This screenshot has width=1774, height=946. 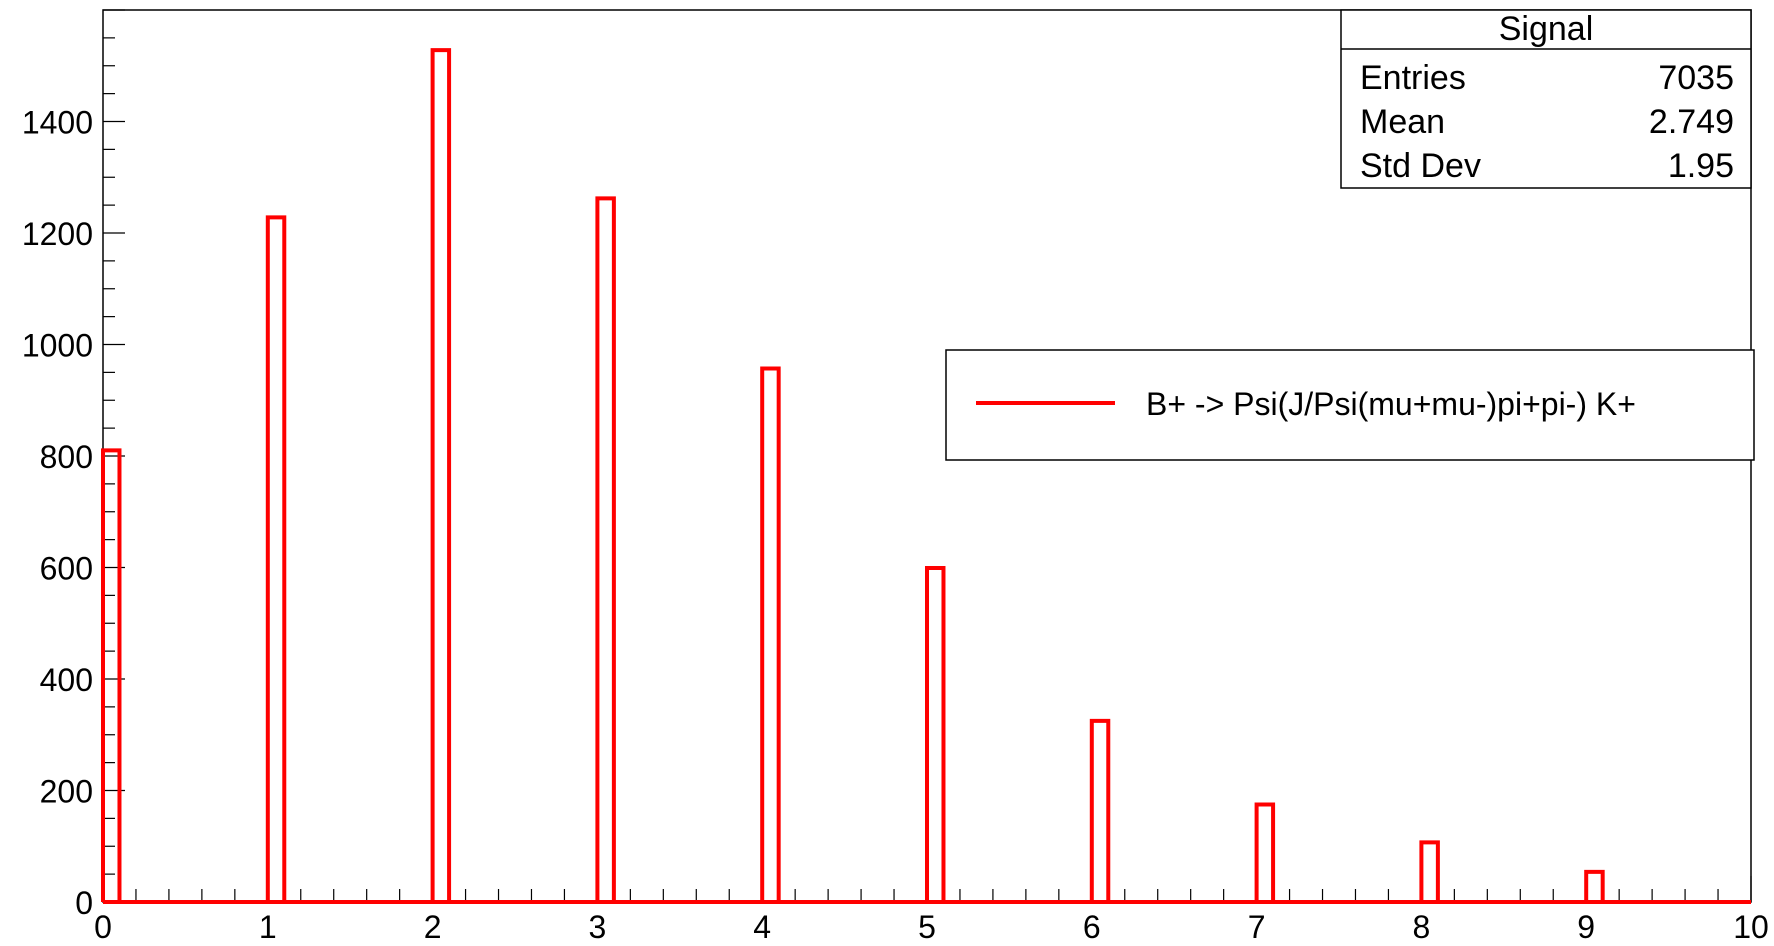 What do you see at coordinates (66, 792) in the screenshot?
I see `y-tick-label: 200` at bounding box center [66, 792].